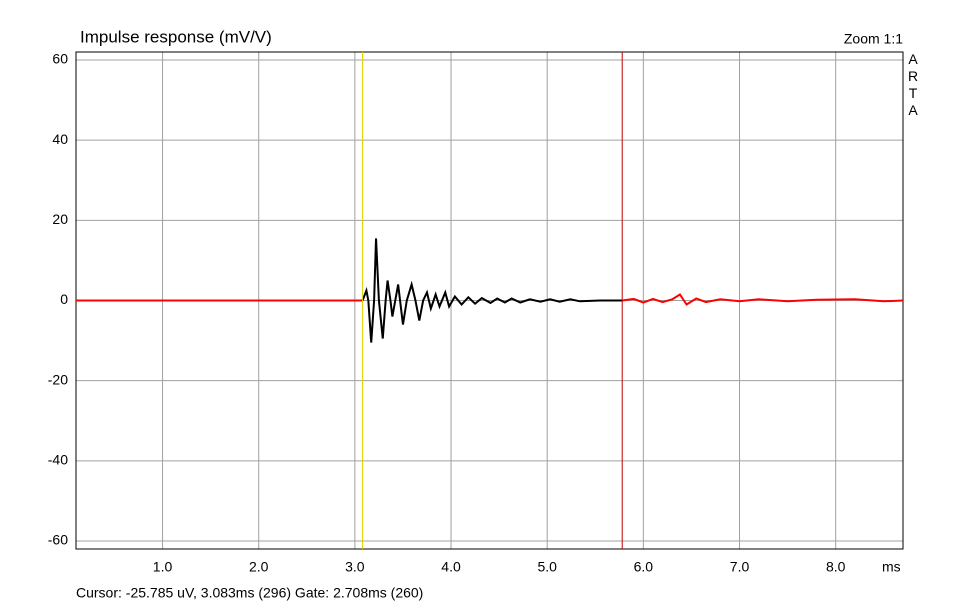 Image resolution: width=957 pixels, height=607 pixels. What do you see at coordinates (58, 379) in the screenshot?
I see `y-tick-label: -20` at bounding box center [58, 379].